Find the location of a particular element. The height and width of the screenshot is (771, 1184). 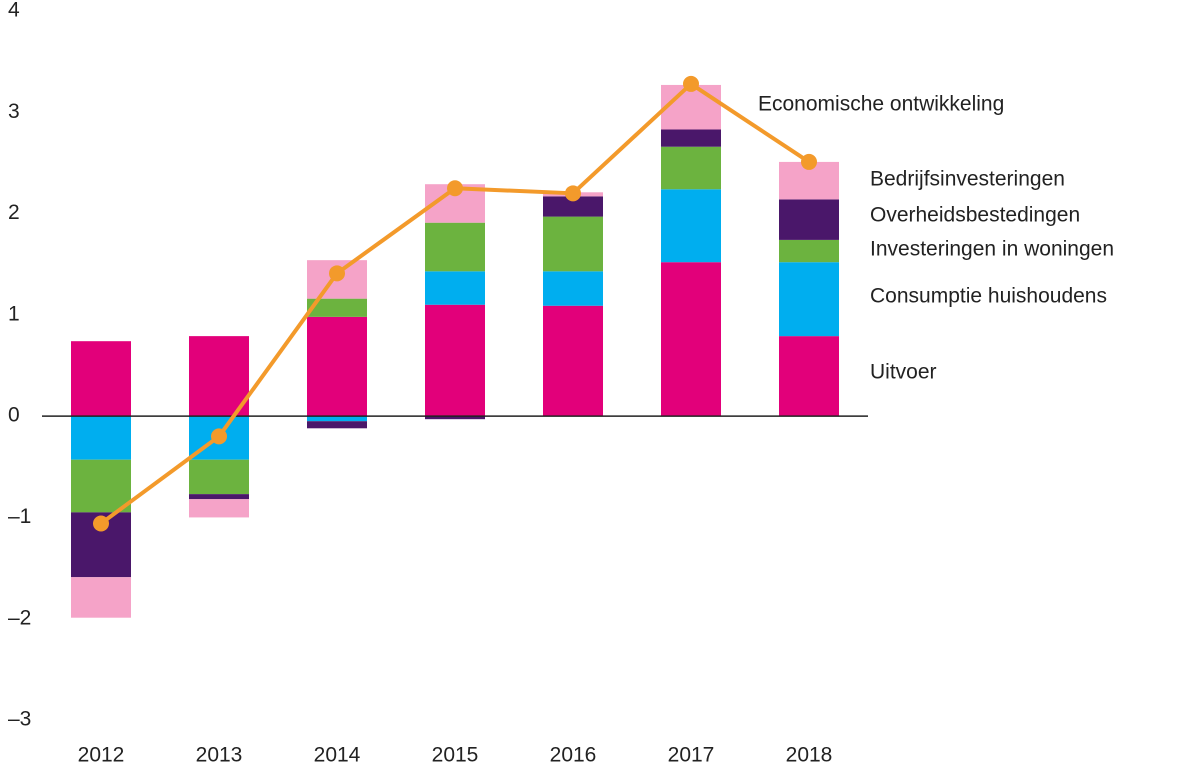

y-tick-label: 3 is located at coordinates (14, 111).